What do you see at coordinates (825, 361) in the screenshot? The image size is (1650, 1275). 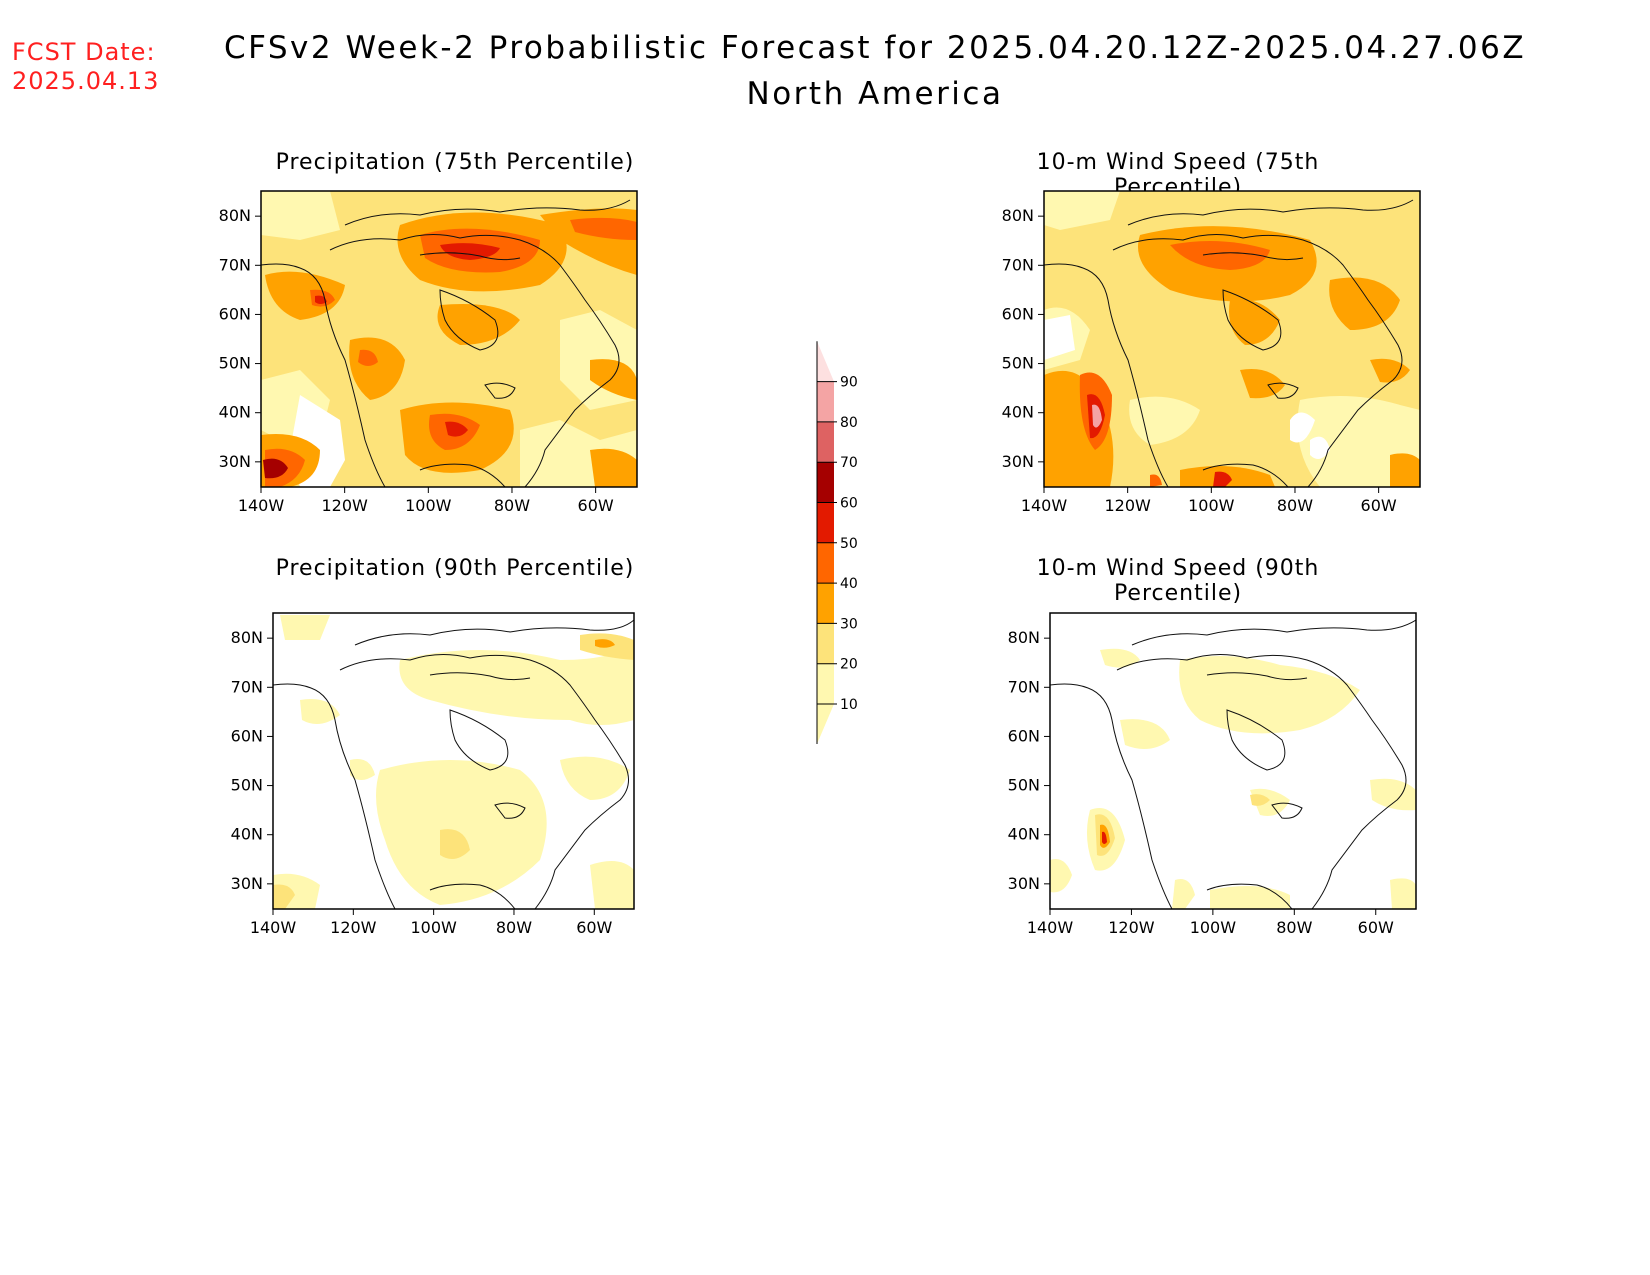 I see `colorbar-upper-tail` at bounding box center [825, 361].